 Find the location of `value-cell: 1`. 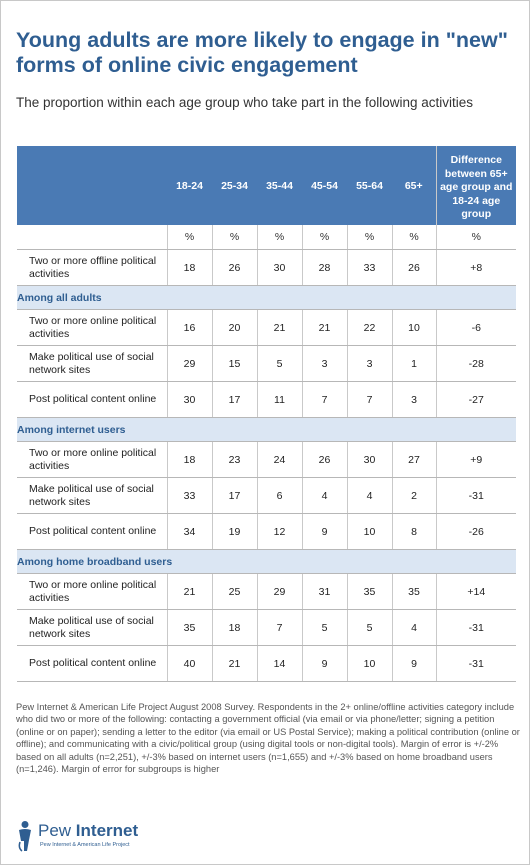

value-cell: 1 is located at coordinates (413, 363).